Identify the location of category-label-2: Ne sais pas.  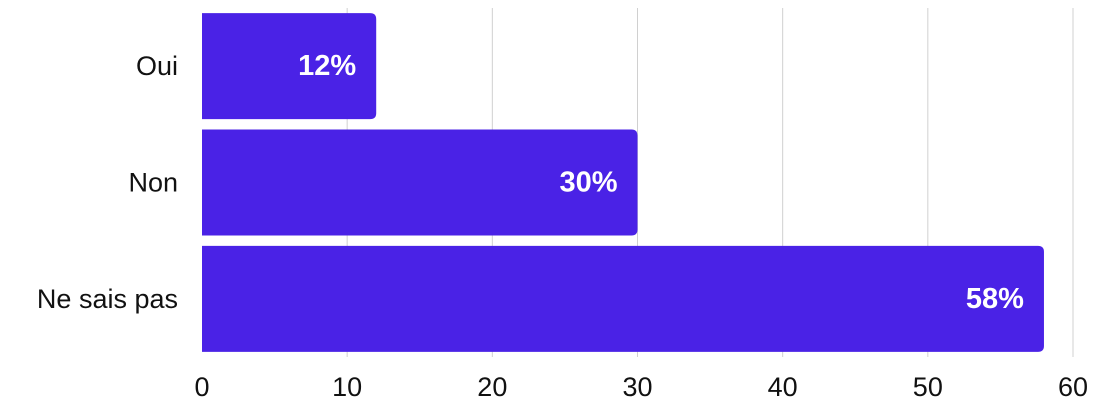
(107, 299).